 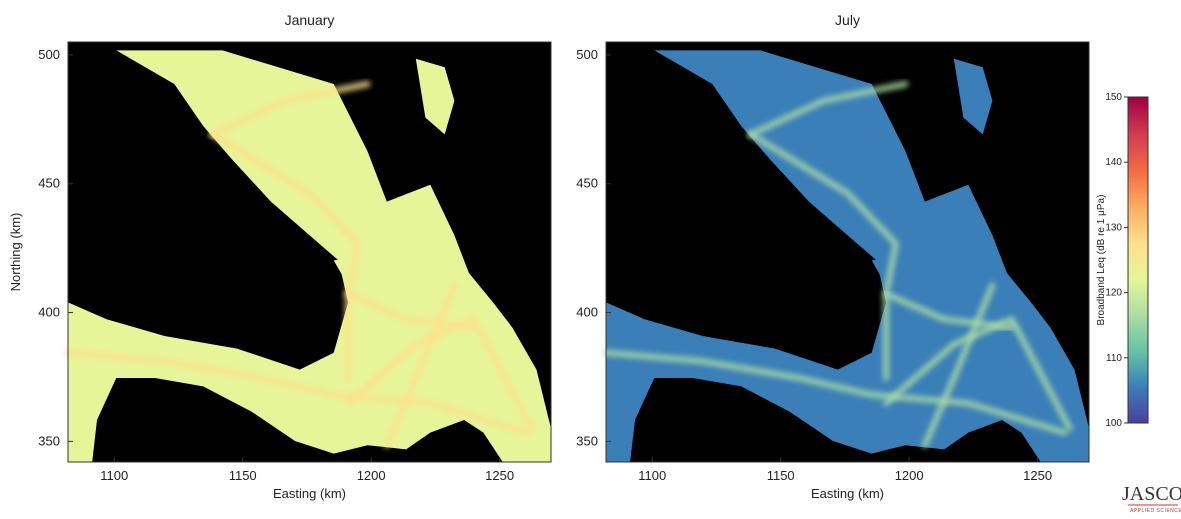 What do you see at coordinates (1138, 260) in the screenshot?
I see `colorbar-scale` at bounding box center [1138, 260].